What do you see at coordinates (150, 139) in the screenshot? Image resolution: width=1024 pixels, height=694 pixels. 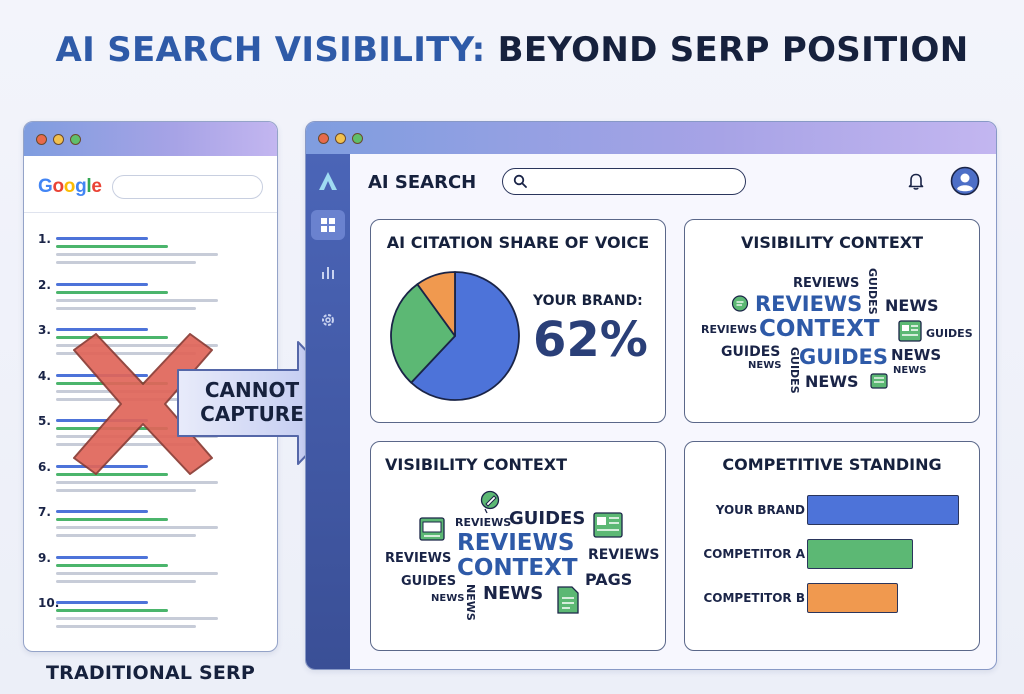 I see `serp-titlebar` at bounding box center [150, 139].